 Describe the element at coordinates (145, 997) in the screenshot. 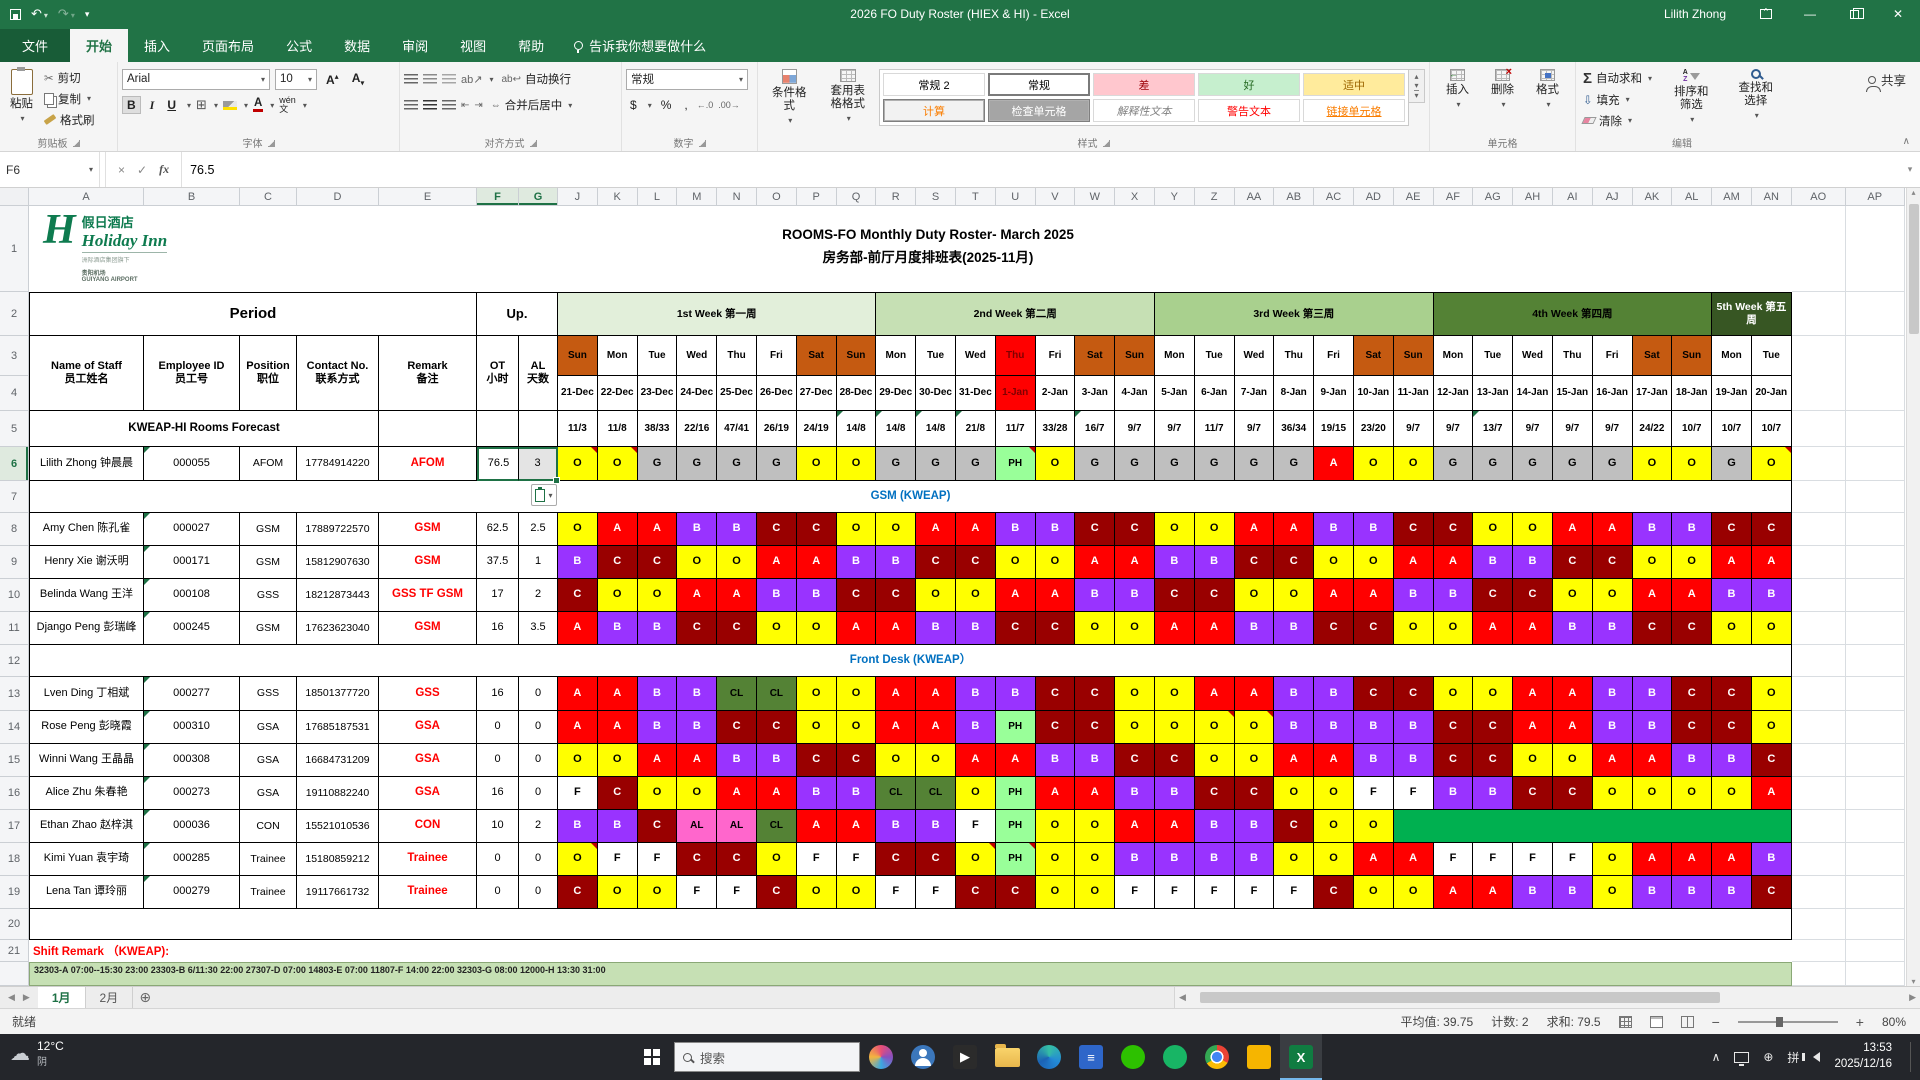

I see `new-sheet-button: ⊕` at that location.